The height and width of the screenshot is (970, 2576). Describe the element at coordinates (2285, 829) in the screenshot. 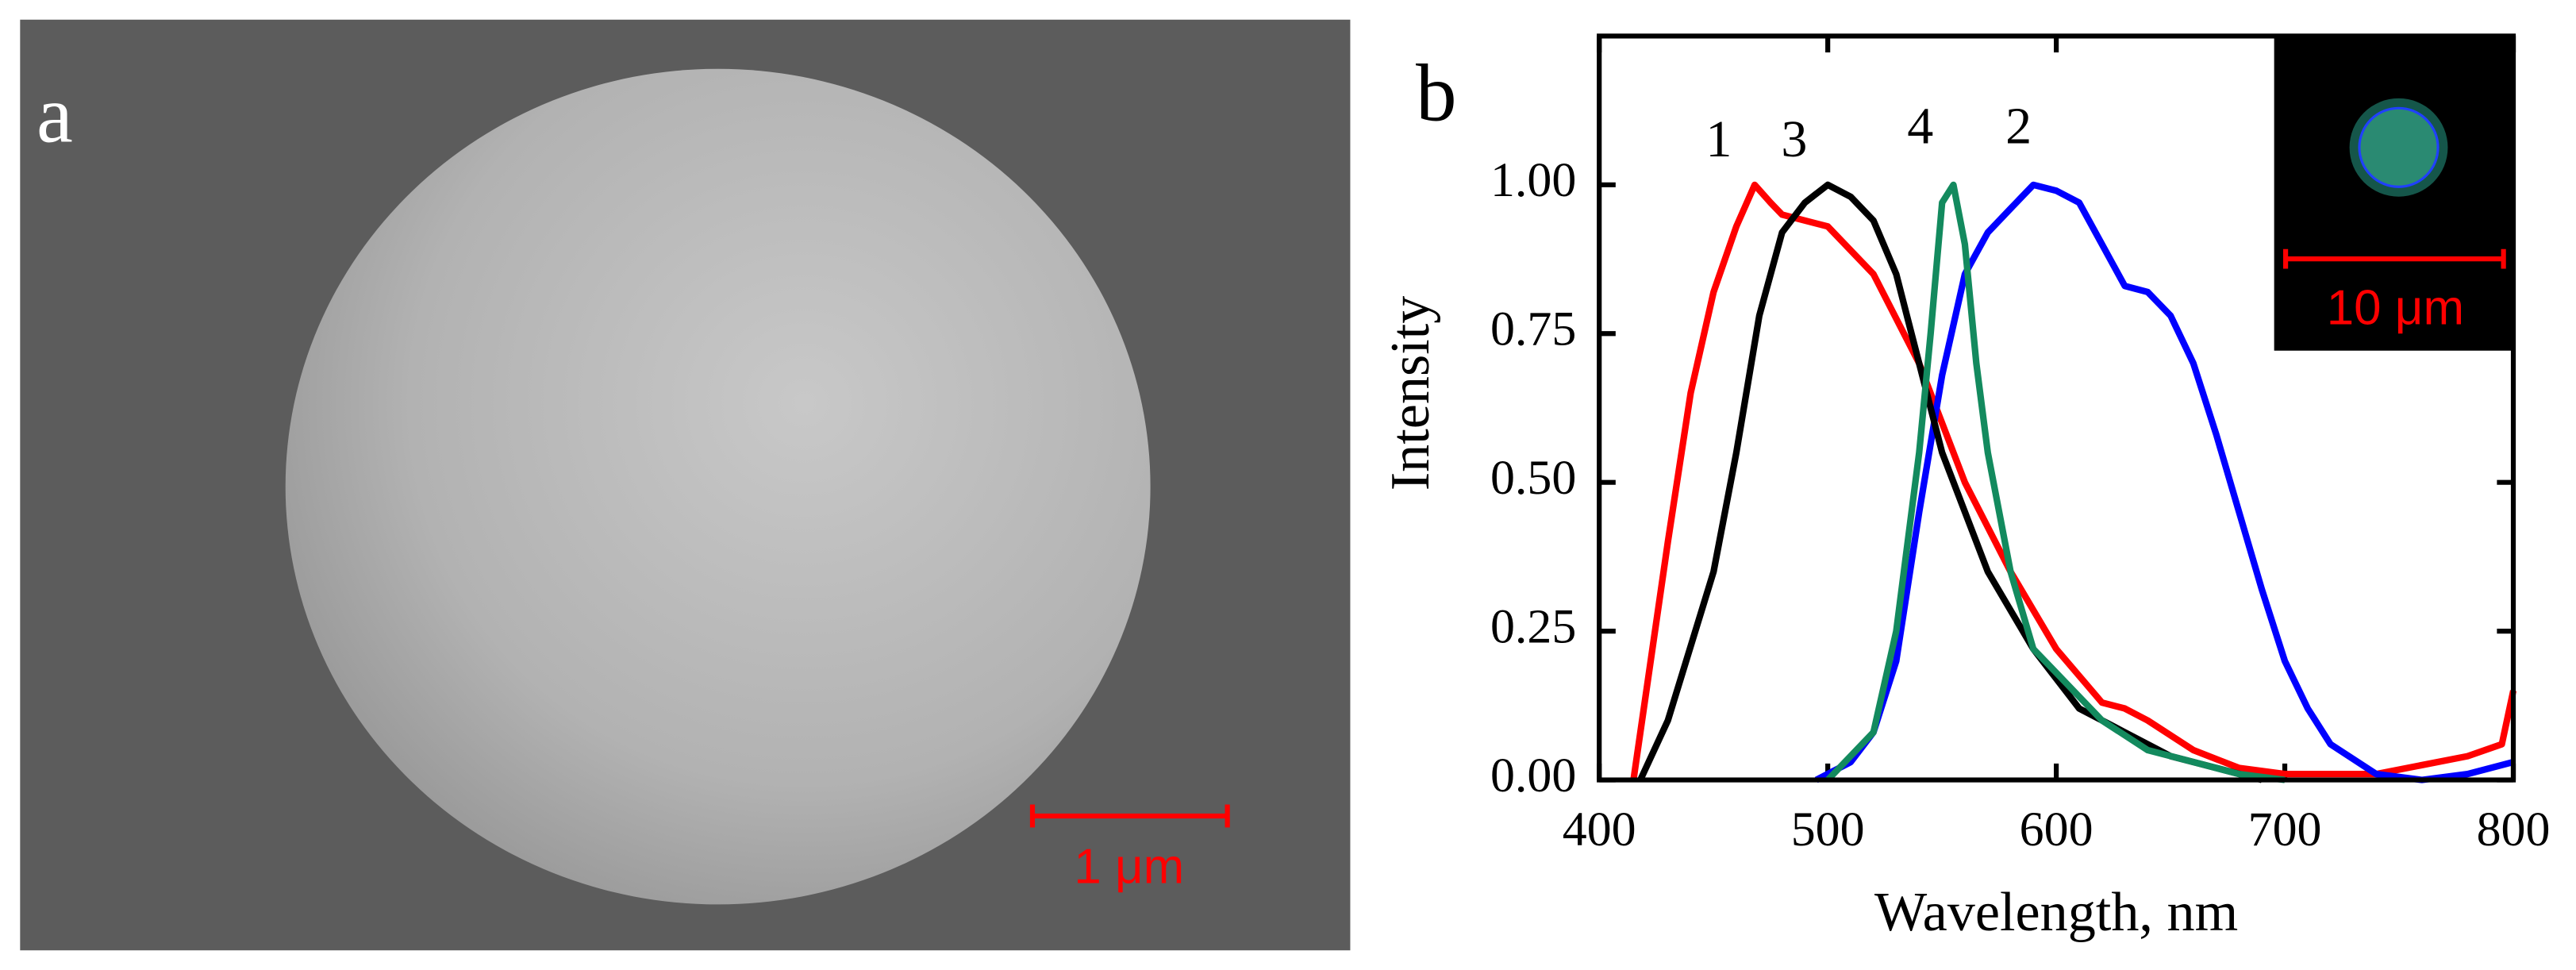

I see `x-tick-label: 700` at that location.